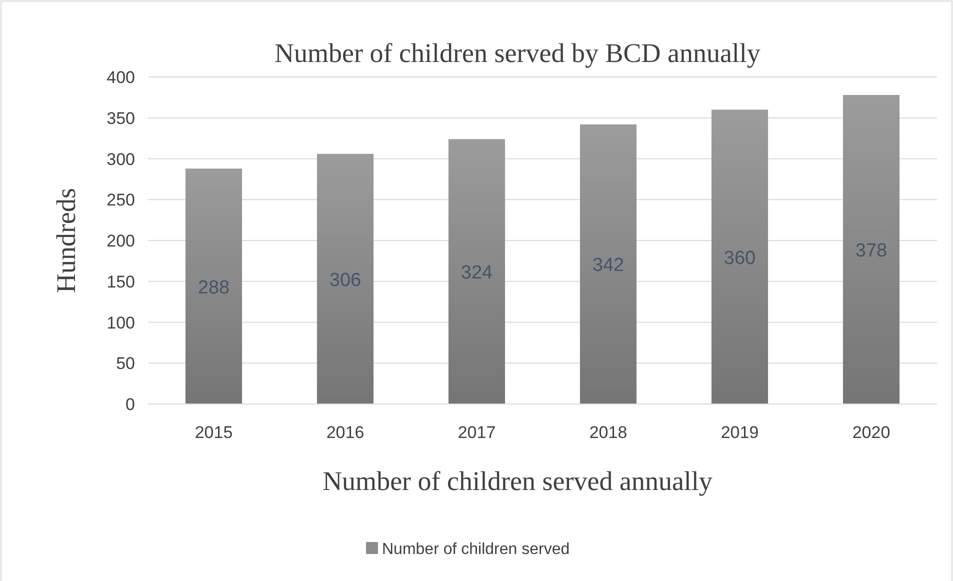  Describe the element at coordinates (120, 322) in the screenshot. I see `y-tick-label: 100` at that location.